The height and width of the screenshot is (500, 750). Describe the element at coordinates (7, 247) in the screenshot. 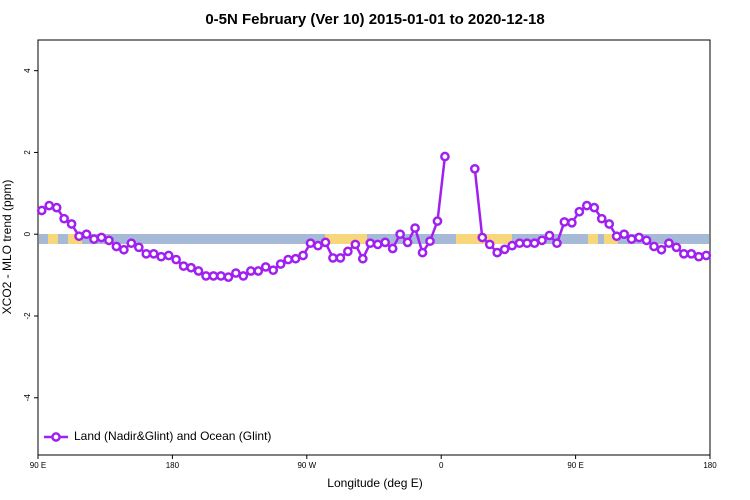

I see `y-axis-label: XCO2 - MLO trend (ppm)` at that location.